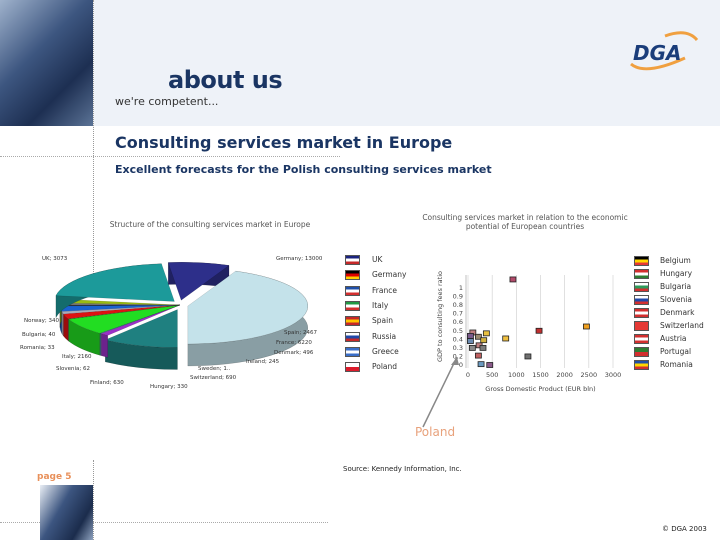 Image resolution: width=720 pixels, height=540 pixels. What do you see at coordinates (458, 297) in the screenshot?
I see `y-tick-label: 0.9` at bounding box center [458, 297].